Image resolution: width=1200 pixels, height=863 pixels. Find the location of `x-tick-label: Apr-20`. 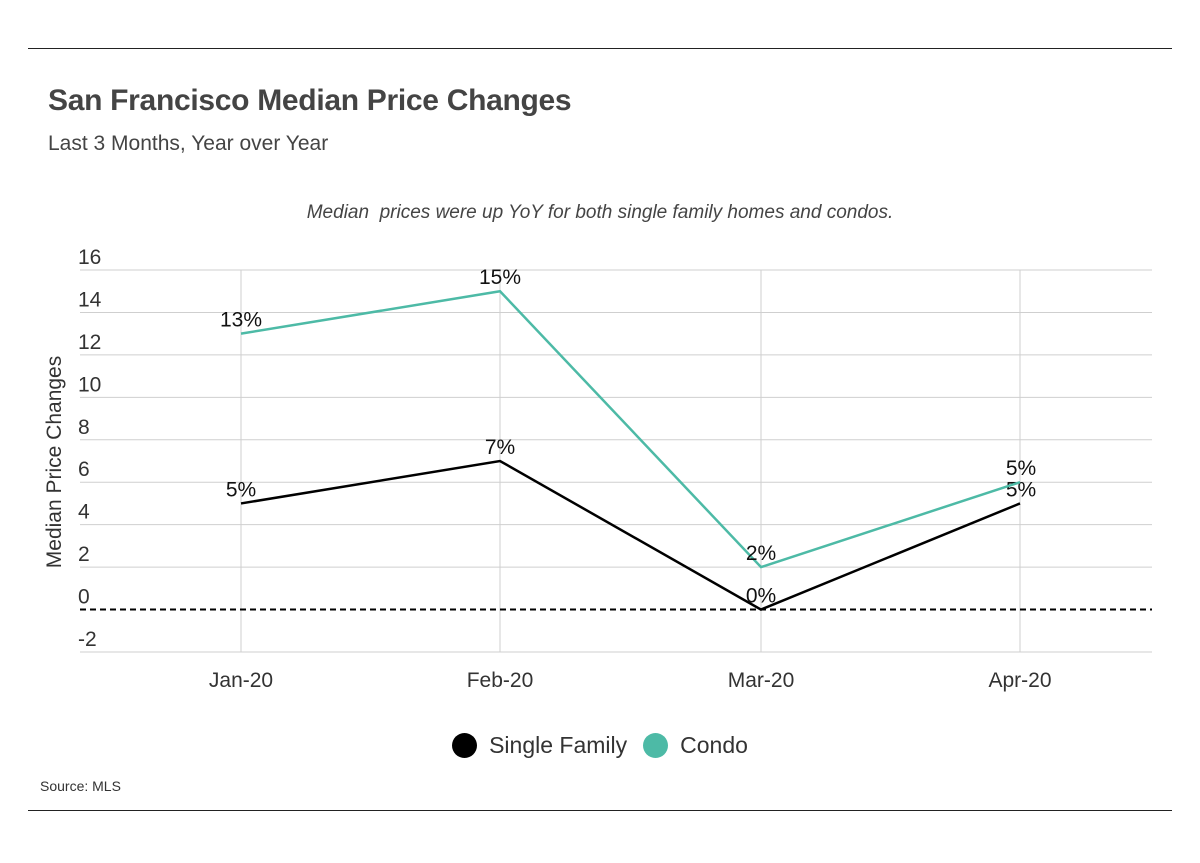

x-tick-label: Apr-20 is located at coordinates (1019, 680).